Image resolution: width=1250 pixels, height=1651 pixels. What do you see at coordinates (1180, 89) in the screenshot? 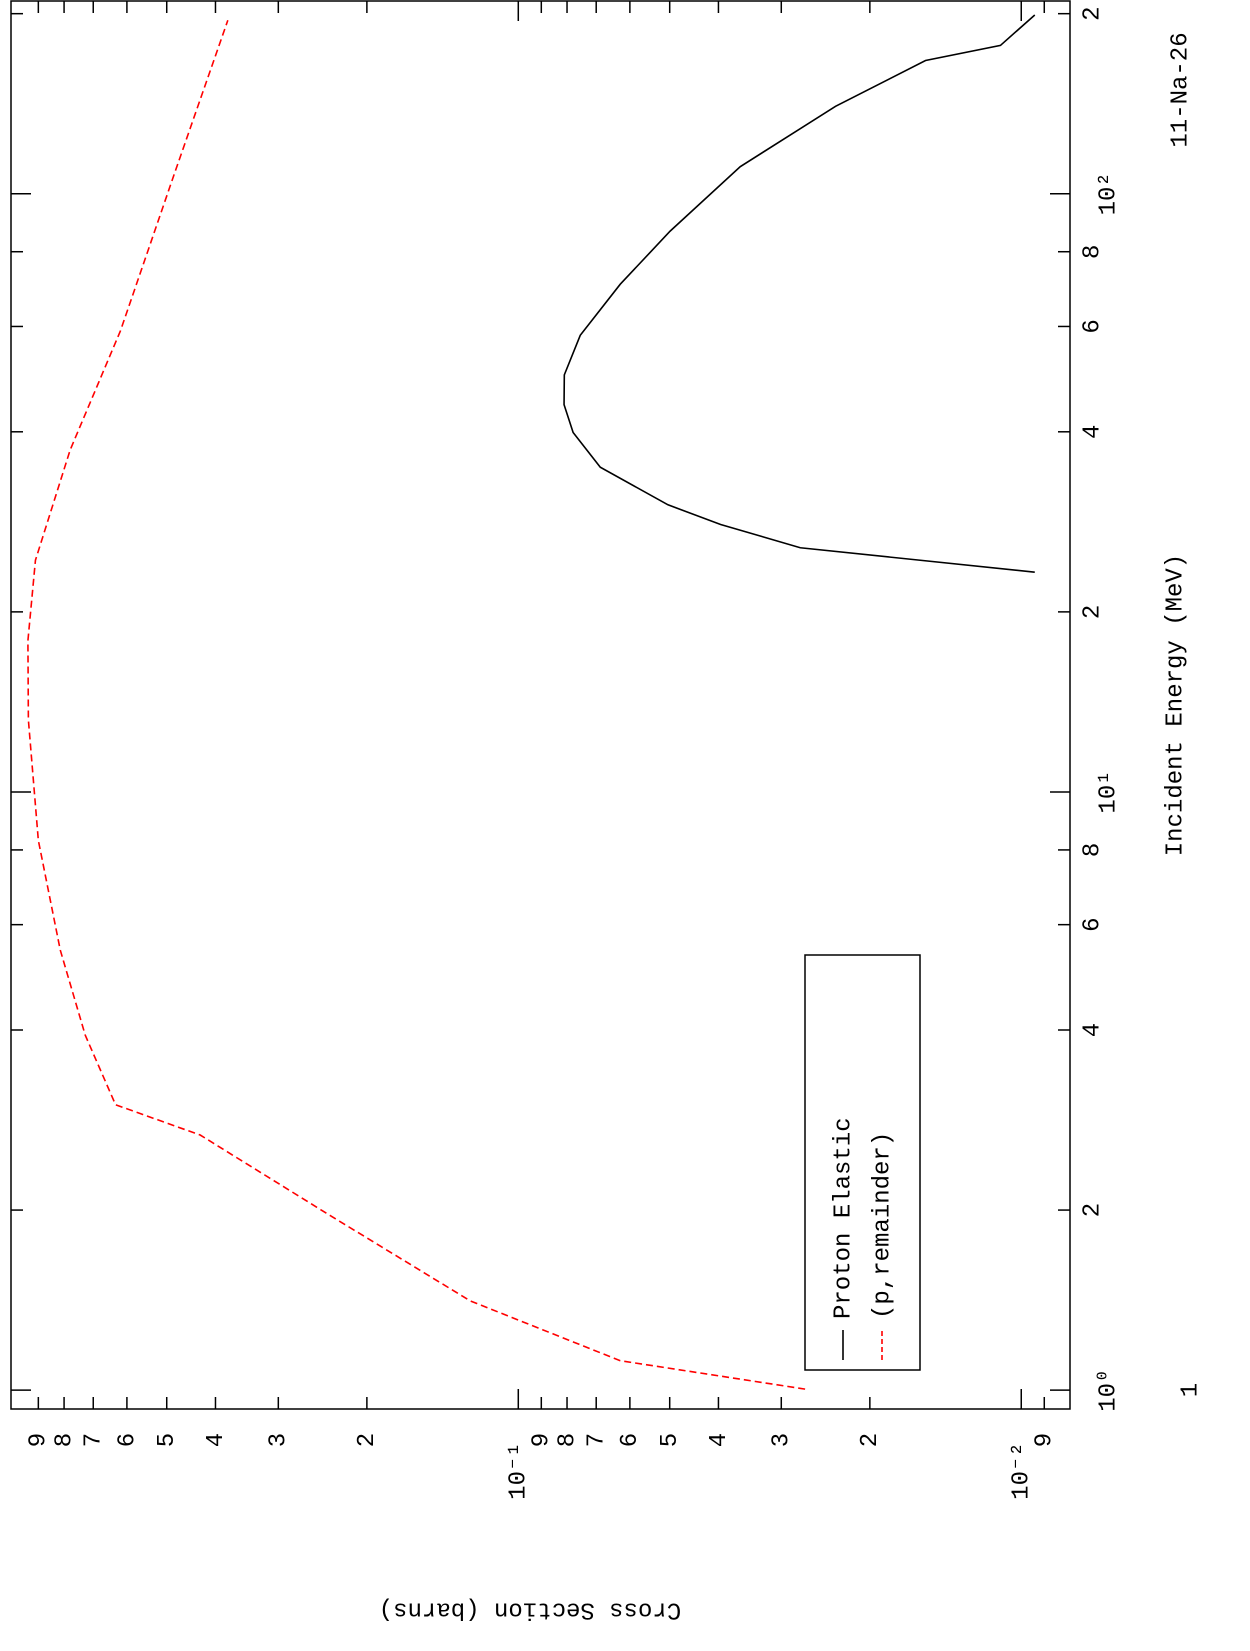
I see `annotation: 11-Na-26` at bounding box center [1180, 89].